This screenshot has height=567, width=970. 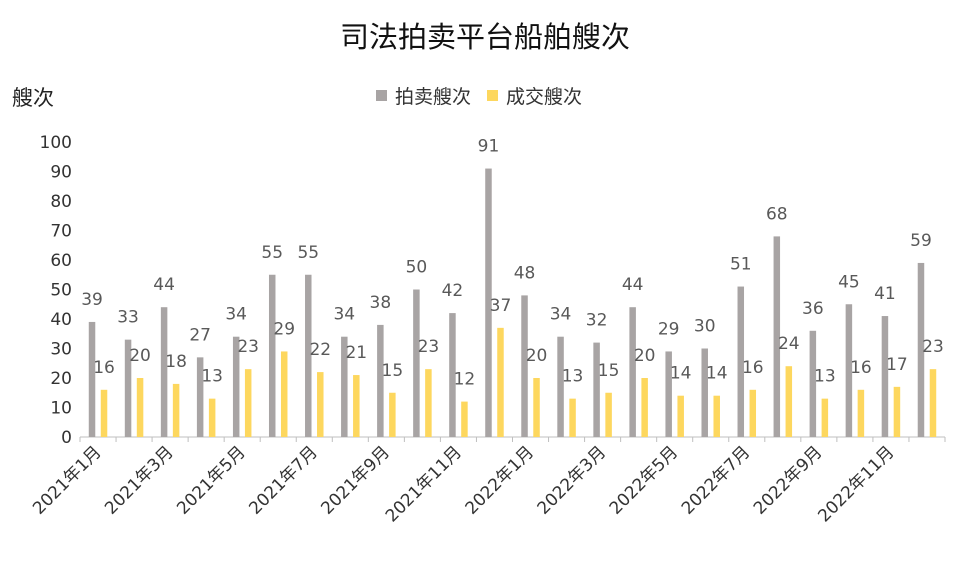 I want to click on y-tick-label: 90, so click(x=61, y=173).